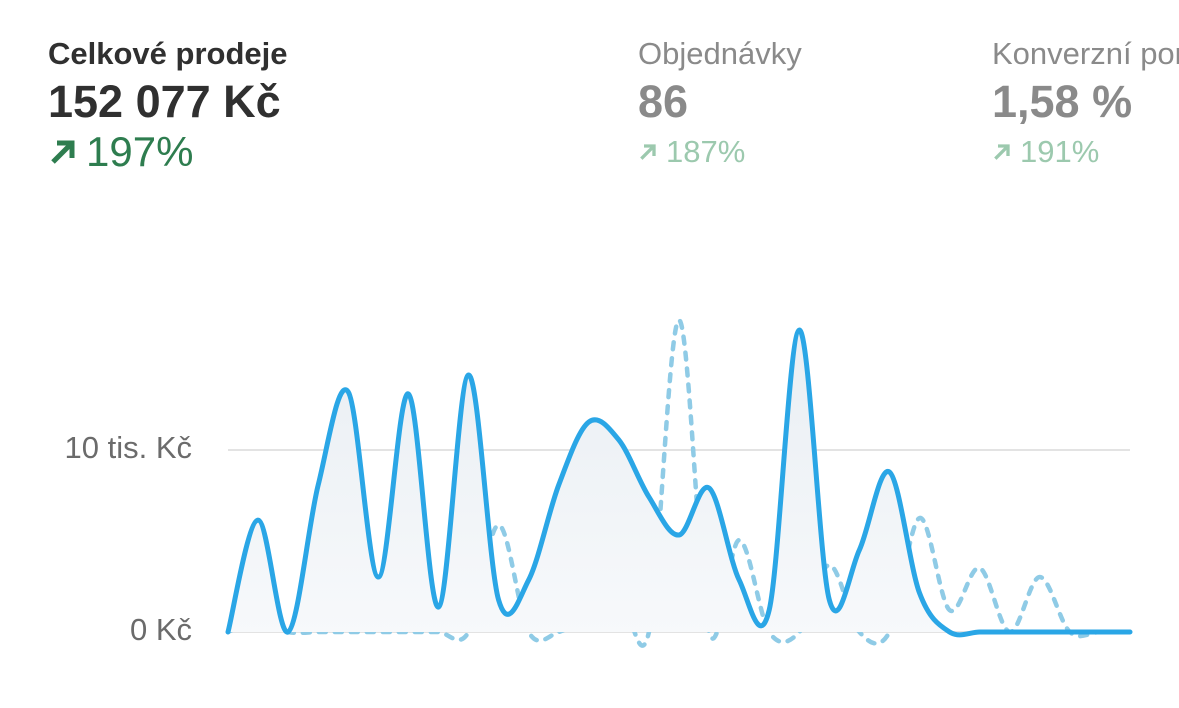  I want to click on metric-change: 191%, so click(1085, 152).